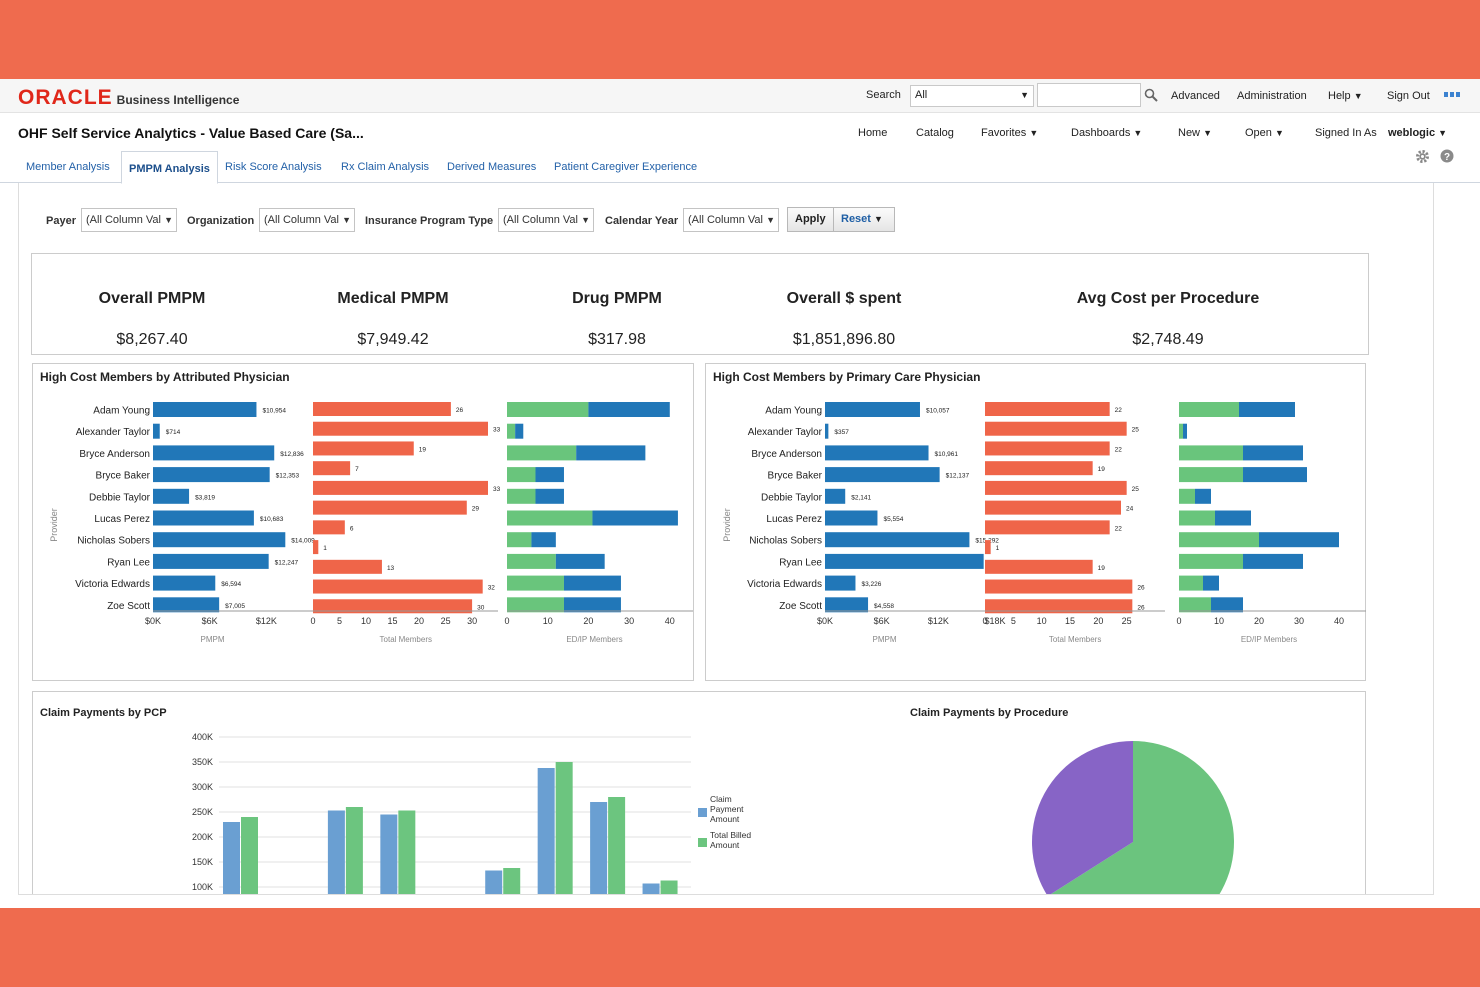  What do you see at coordinates (727, 525) in the screenshot?
I see `provider-axis-label: Provider` at bounding box center [727, 525].